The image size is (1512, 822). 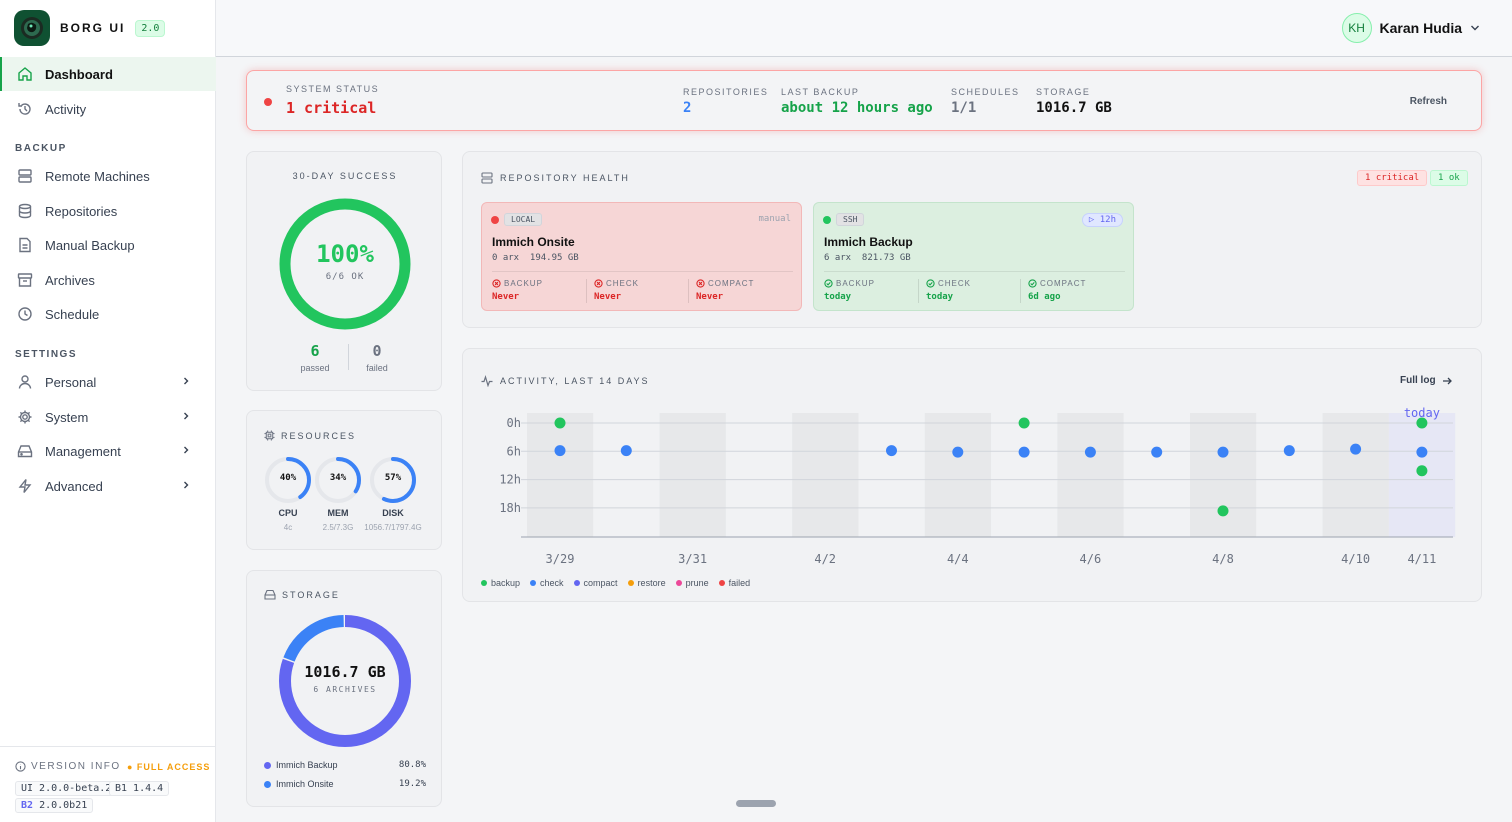 I want to click on clock-icon, so click(x=25, y=314).